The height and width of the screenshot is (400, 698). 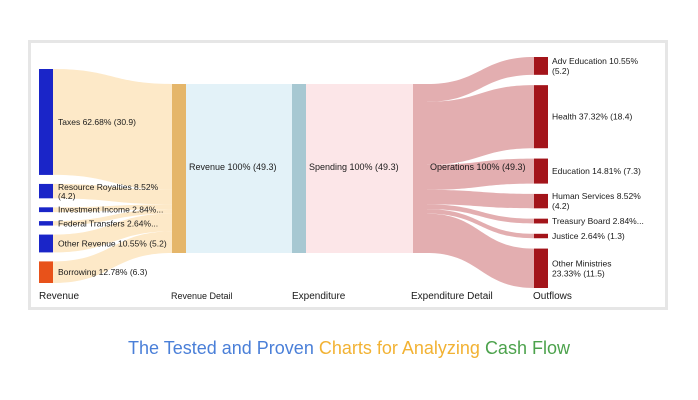 I want to click on label-revenue-detail: Revenue 100% (49.3), so click(x=233, y=167).